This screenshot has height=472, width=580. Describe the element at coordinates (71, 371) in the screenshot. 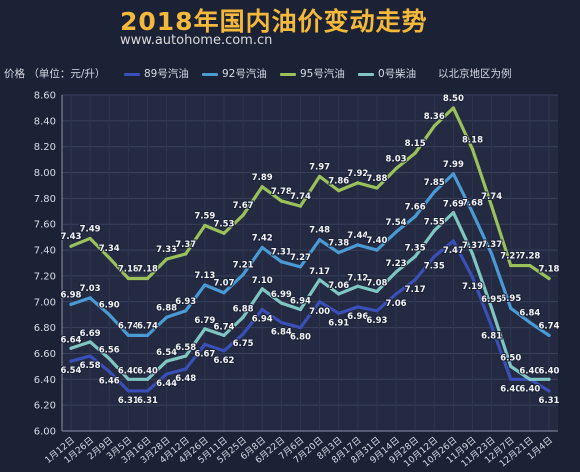

I see `data-label: 6.54` at that location.